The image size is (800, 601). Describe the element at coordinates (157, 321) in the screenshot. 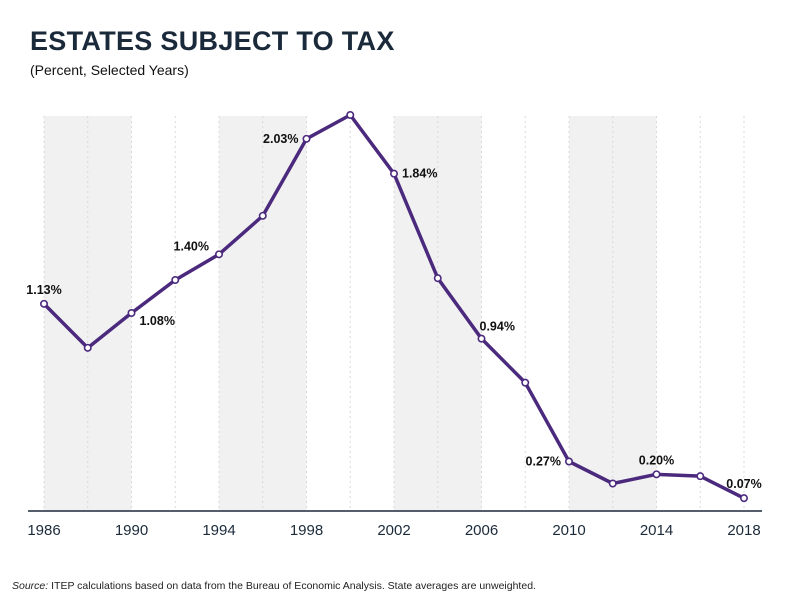

I see `data-label: 1.08%` at that location.